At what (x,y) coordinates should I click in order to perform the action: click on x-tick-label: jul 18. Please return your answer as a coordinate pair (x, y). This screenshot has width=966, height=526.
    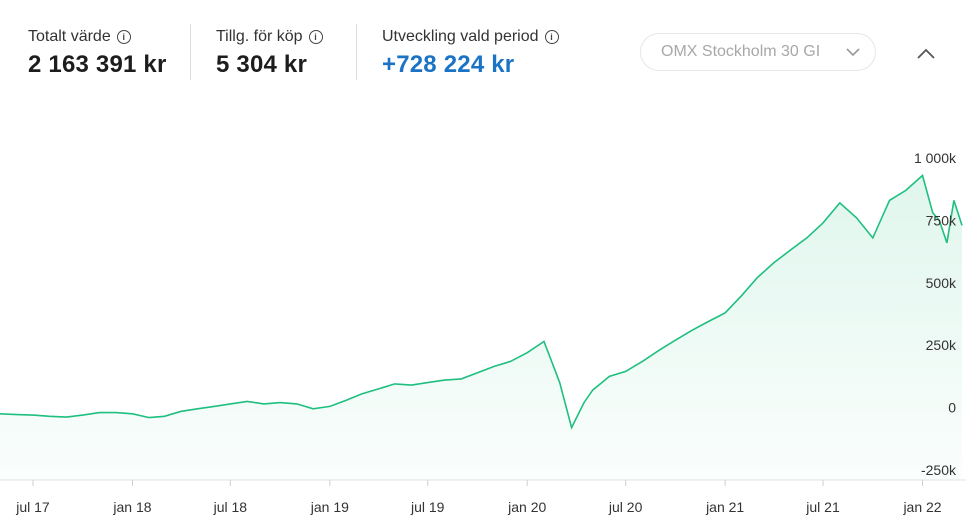
    Looking at the image, I should click on (230, 507).